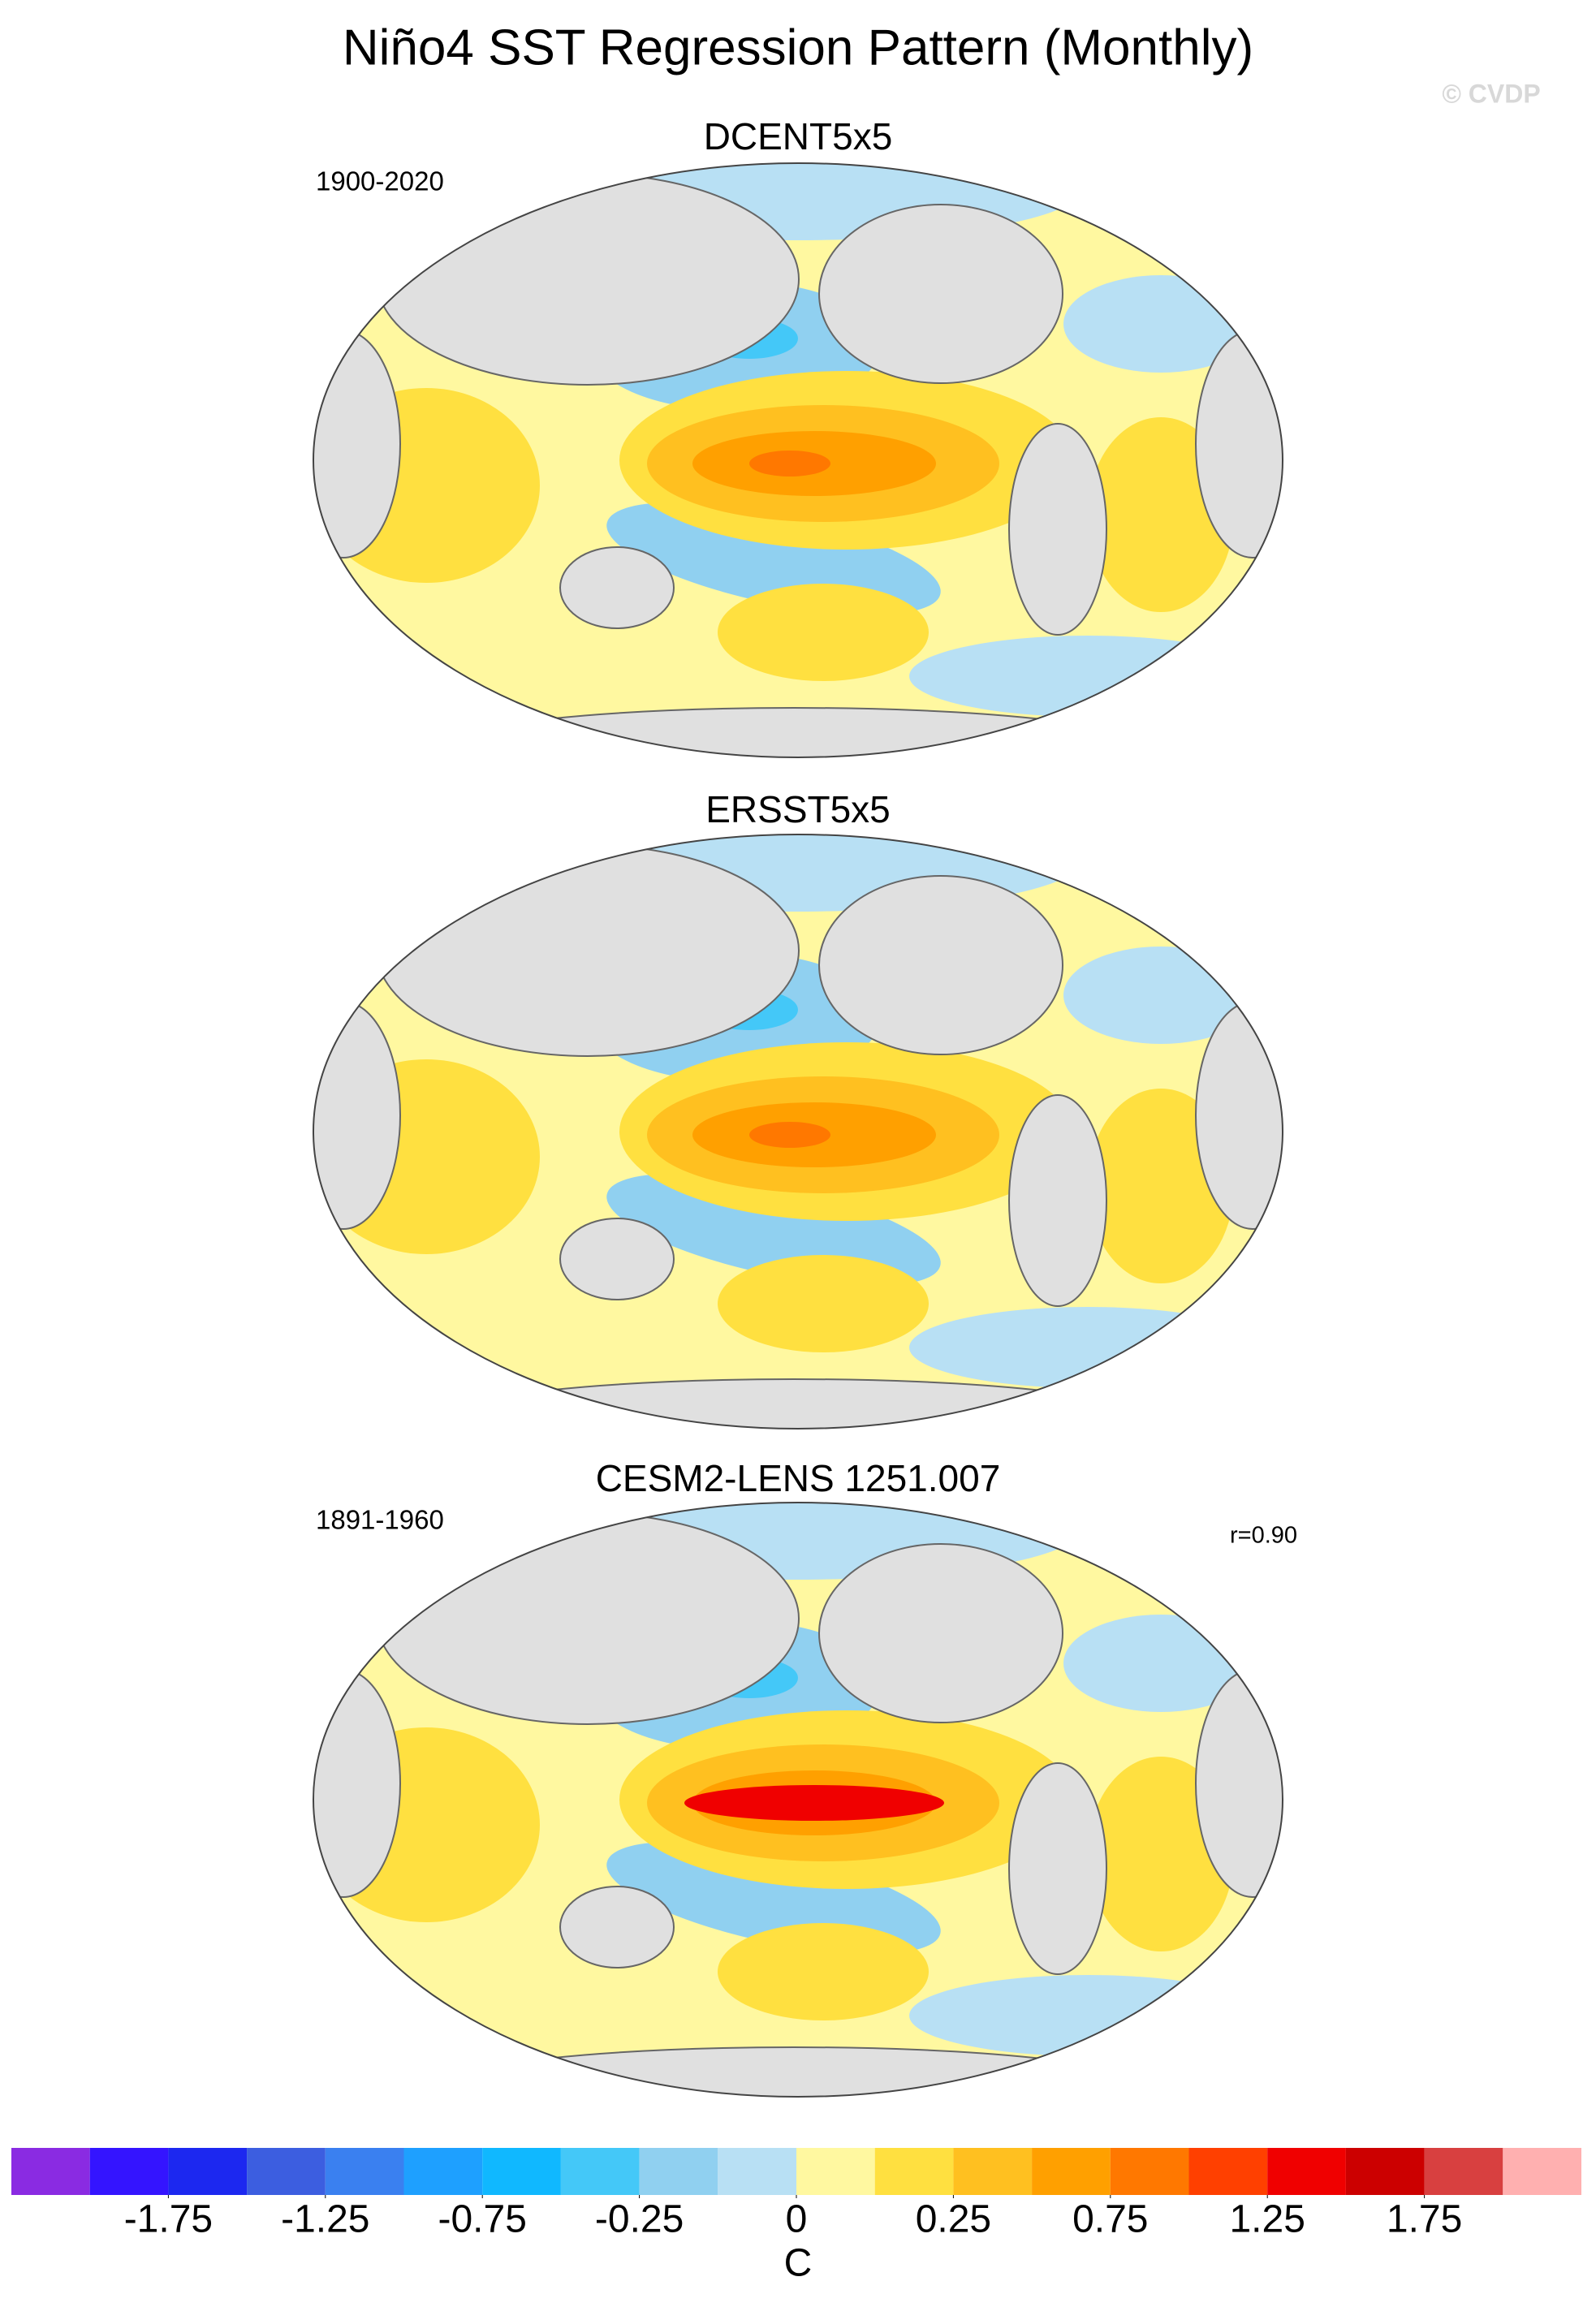  I want to click on tick-label: 0, so click(797, 2220).